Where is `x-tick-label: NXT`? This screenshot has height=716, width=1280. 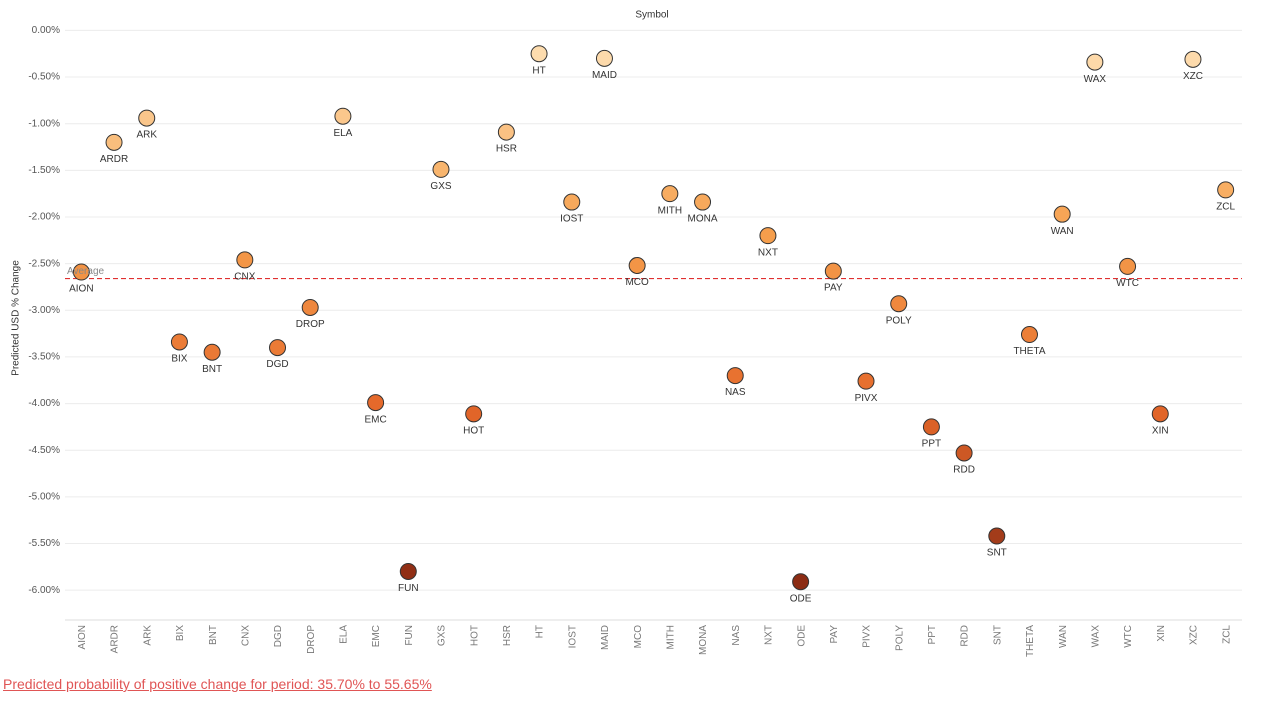
x-tick-label: NXT is located at coordinates (769, 635).